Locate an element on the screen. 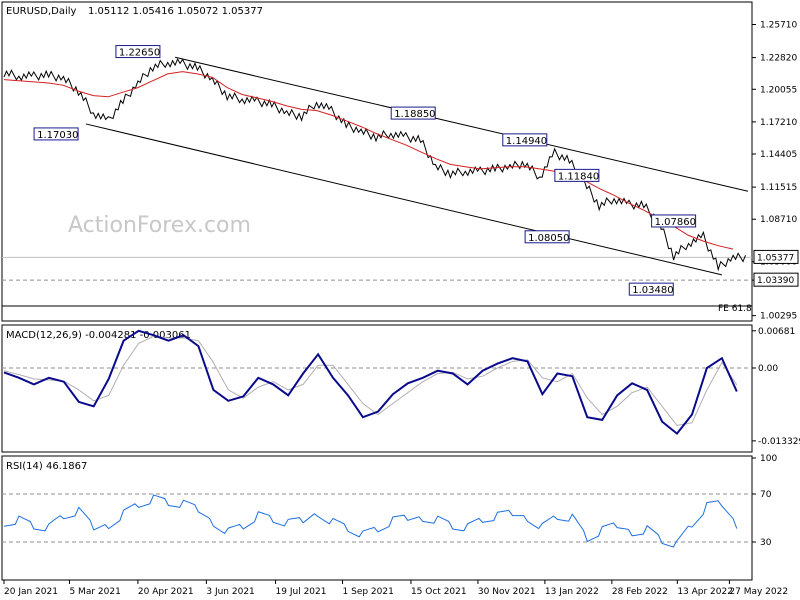  current-price-tag-box is located at coordinates (776, 256).